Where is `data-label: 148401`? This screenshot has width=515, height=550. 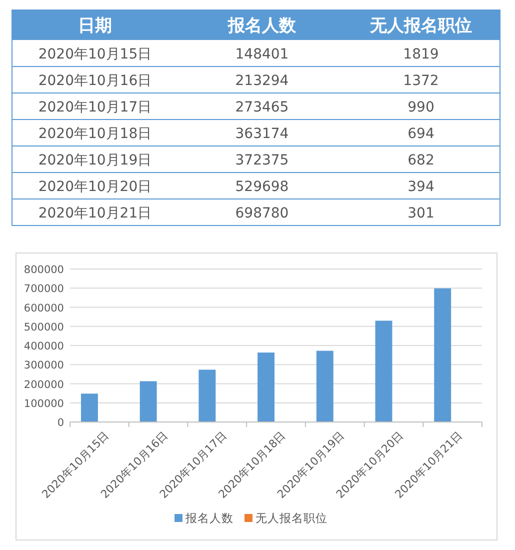
data-label: 148401 is located at coordinates (262, 54).